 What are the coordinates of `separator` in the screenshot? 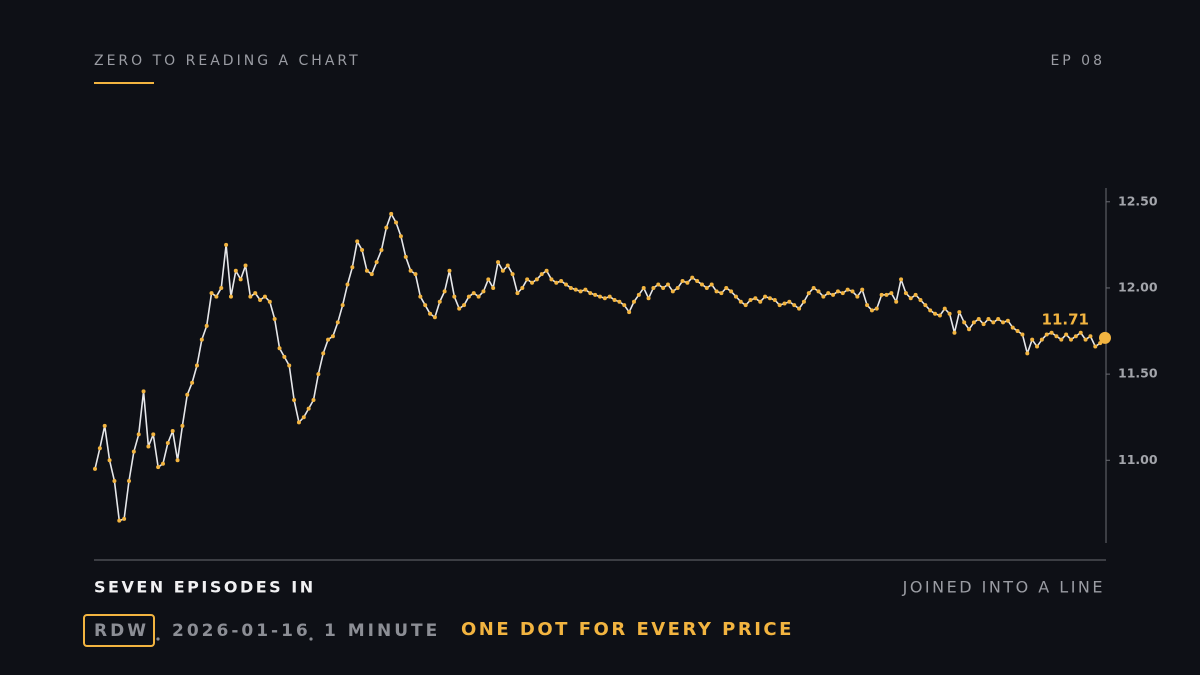 It's located at (311, 639).